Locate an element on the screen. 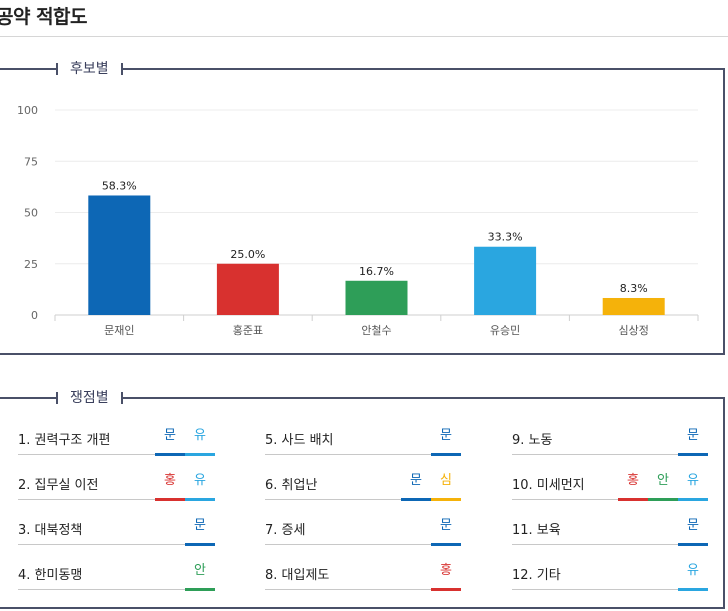  candidate-tags: 유 is located at coordinates (693, 572).